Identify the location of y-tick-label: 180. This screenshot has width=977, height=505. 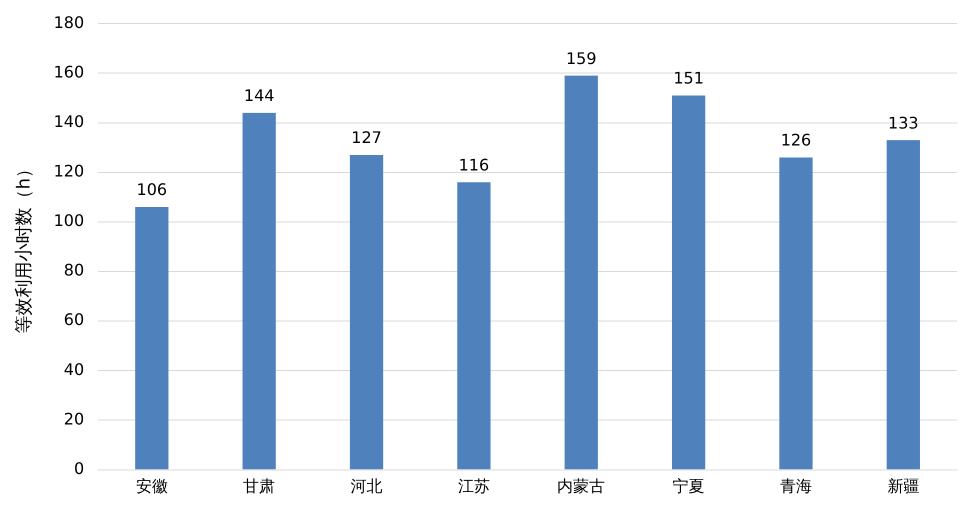
(69, 22).